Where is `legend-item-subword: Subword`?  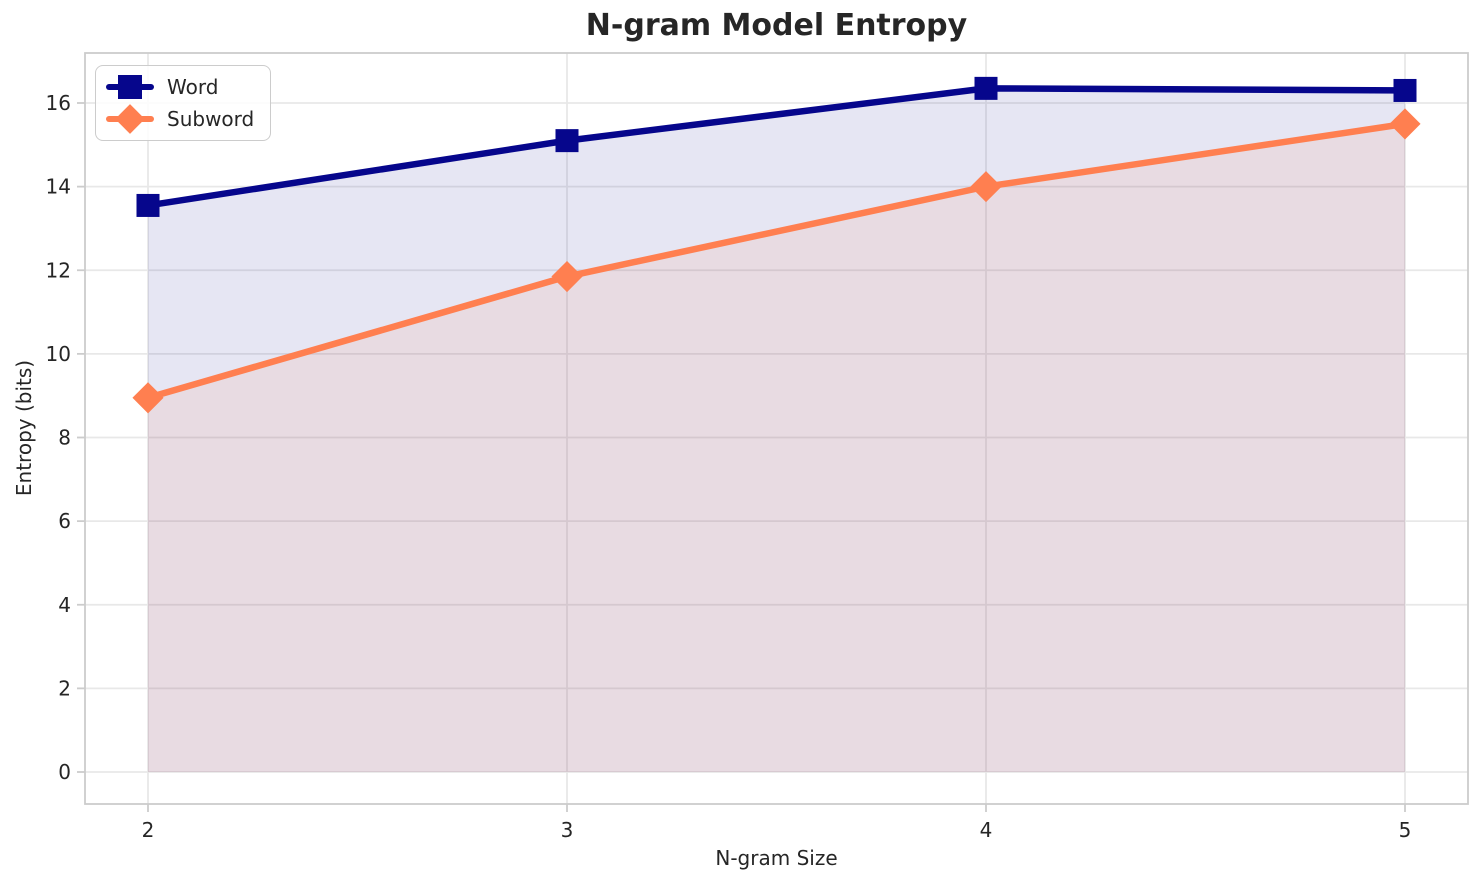
legend-item-subword: Subword is located at coordinates (180, 119).